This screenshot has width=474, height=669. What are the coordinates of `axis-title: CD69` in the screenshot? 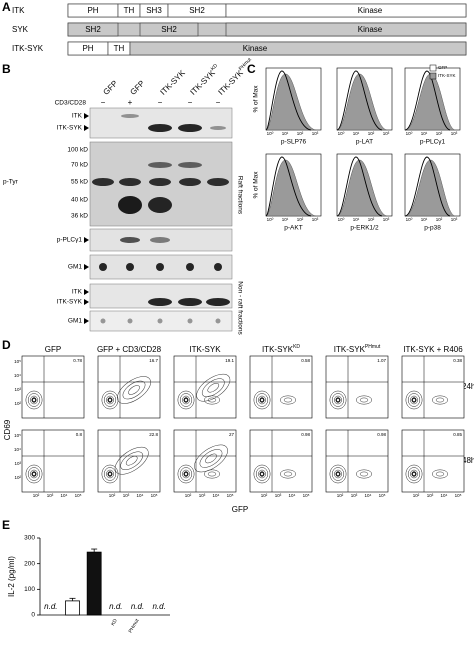 It's located at (7, 429).